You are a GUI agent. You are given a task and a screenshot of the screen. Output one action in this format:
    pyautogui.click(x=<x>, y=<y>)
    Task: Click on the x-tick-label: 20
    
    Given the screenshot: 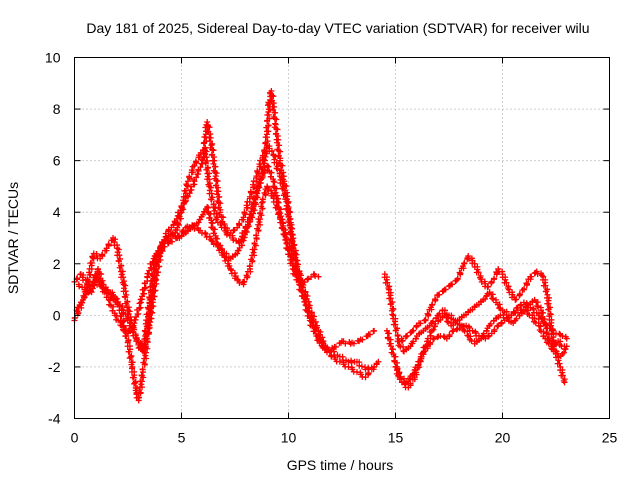 What is the action you would take?
    pyautogui.click(x=503, y=438)
    